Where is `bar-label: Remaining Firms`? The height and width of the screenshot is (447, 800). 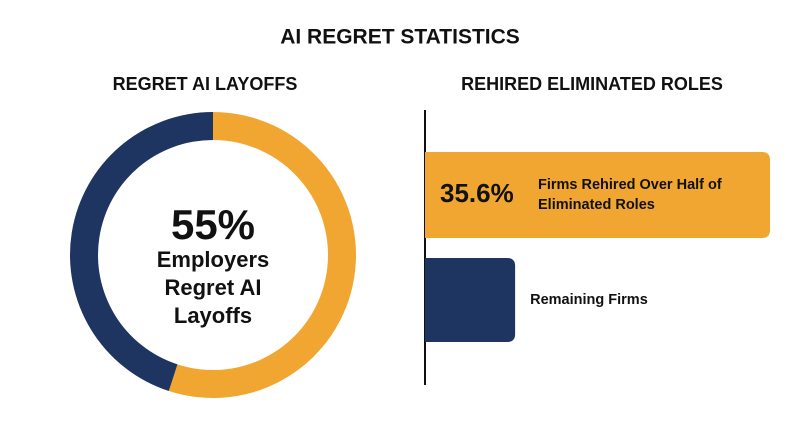 bar-label: Remaining Firms is located at coordinates (589, 300).